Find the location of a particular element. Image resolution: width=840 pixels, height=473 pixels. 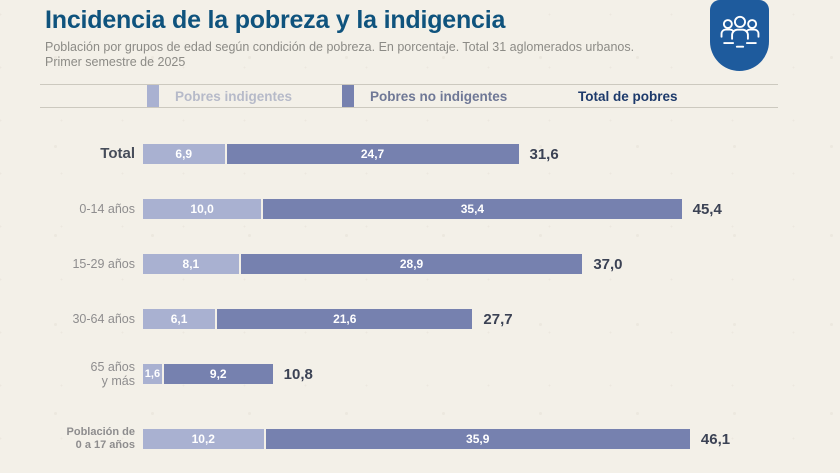

stacked-bar: 6,1 21,6 27,7 is located at coordinates (328, 319).